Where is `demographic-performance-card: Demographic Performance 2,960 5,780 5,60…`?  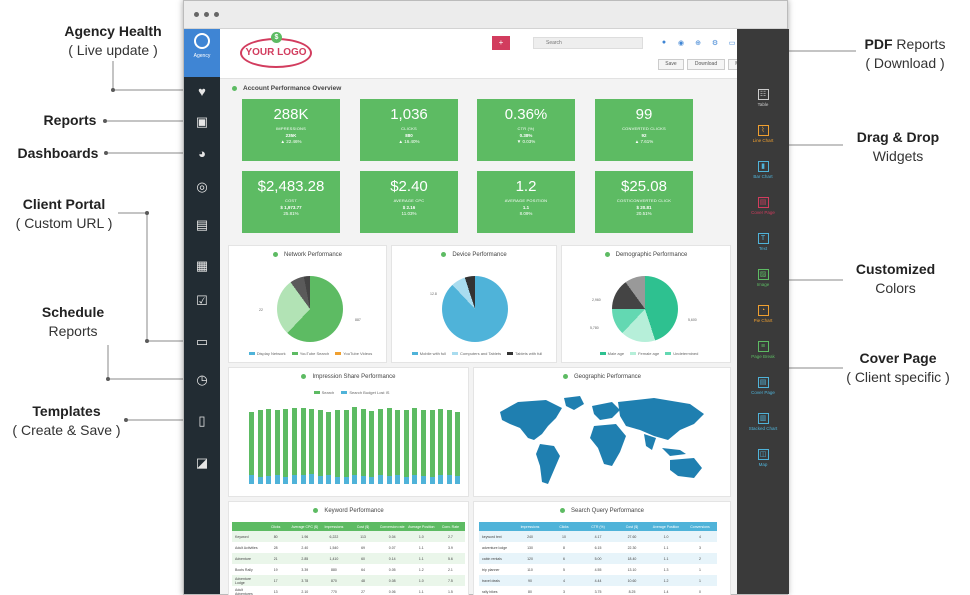
demographic-performance-card: Demographic Performance 2,960 5,780 5,60… is located at coordinates (646, 304).